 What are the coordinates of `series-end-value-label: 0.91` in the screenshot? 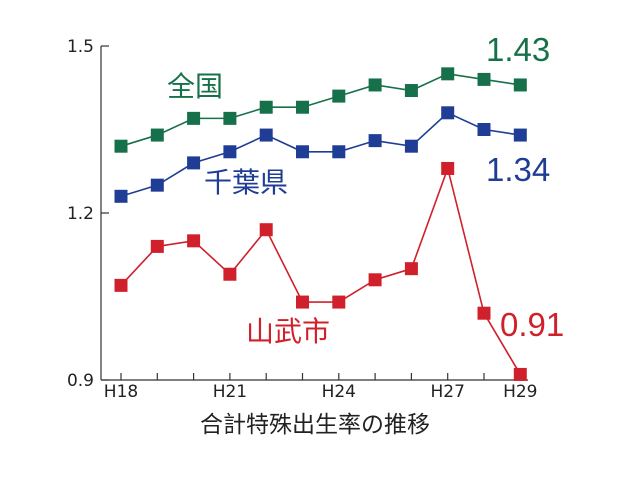 It's located at (532, 324).